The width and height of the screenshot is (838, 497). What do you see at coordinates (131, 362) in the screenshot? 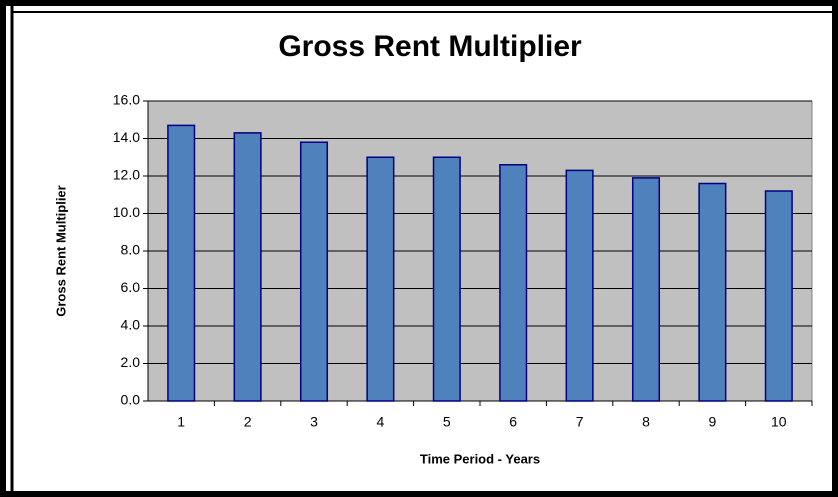
I see `y-tick-label: 2.0` at bounding box center [131, 362].